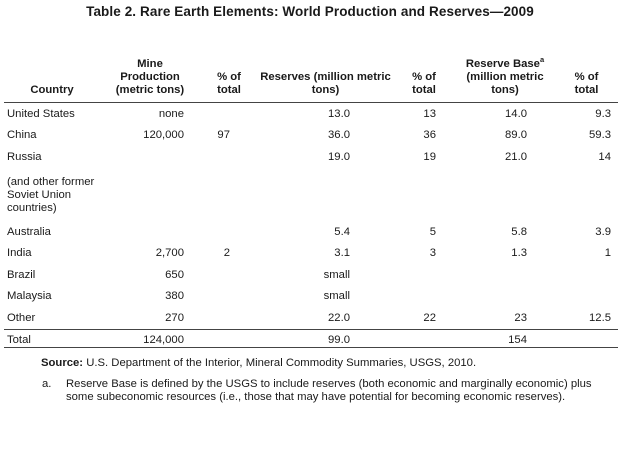 The width and height of the screenshot is (620, 450). Describe the element at coordinates (174, 296) in the screenshot. I see `cell-mine: 380` at that location.